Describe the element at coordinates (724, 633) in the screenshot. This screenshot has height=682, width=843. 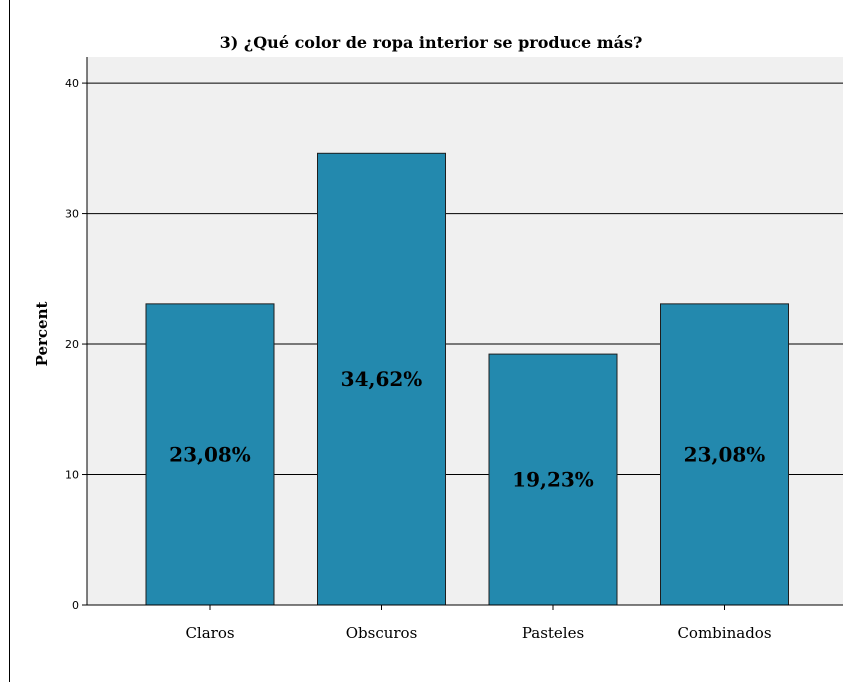
I see `x-tick-label: Combinados` at that location.